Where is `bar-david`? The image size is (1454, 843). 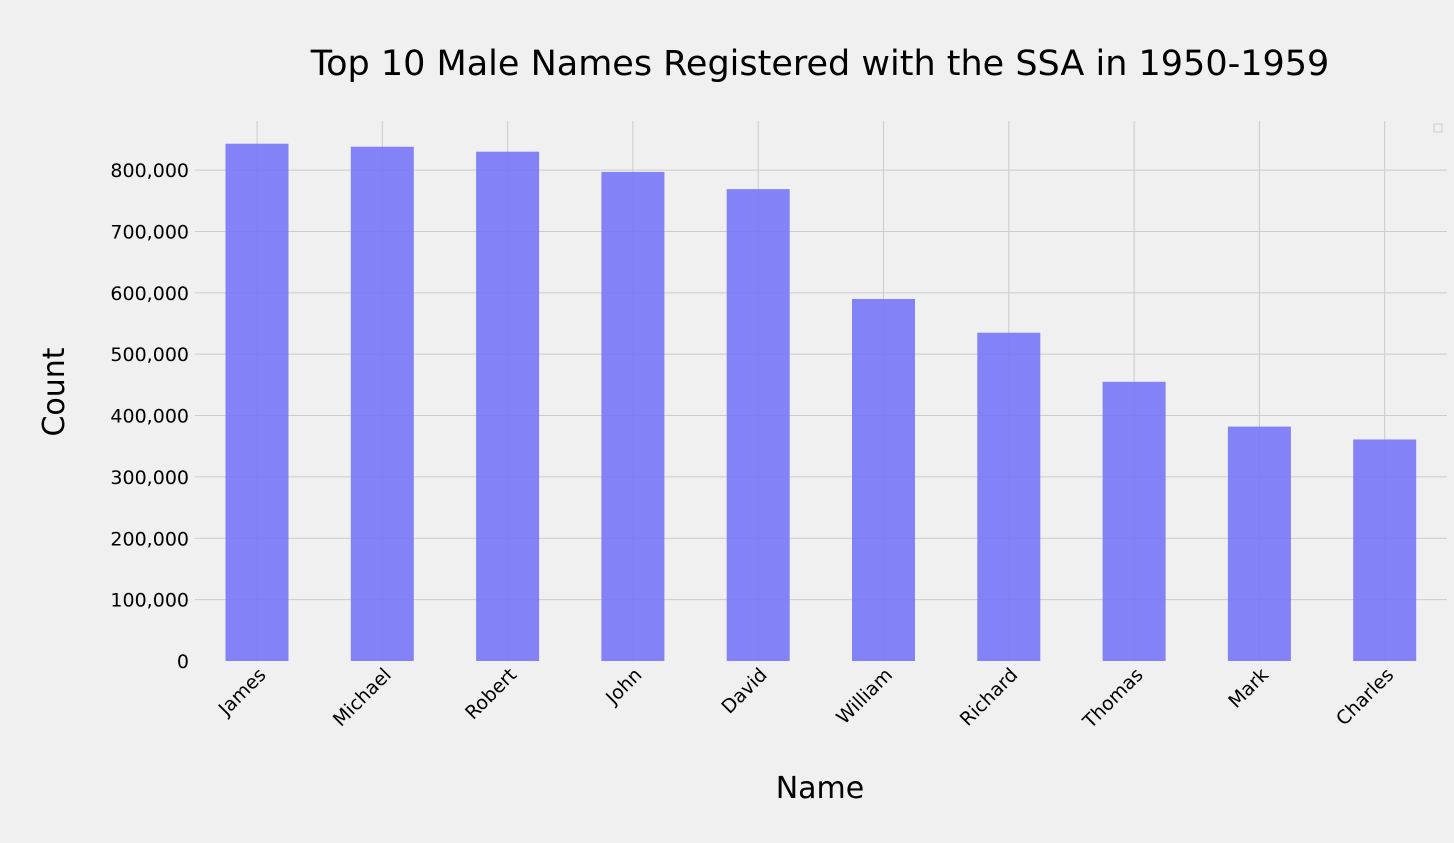
bar-david is located at coordinates (758, 425).